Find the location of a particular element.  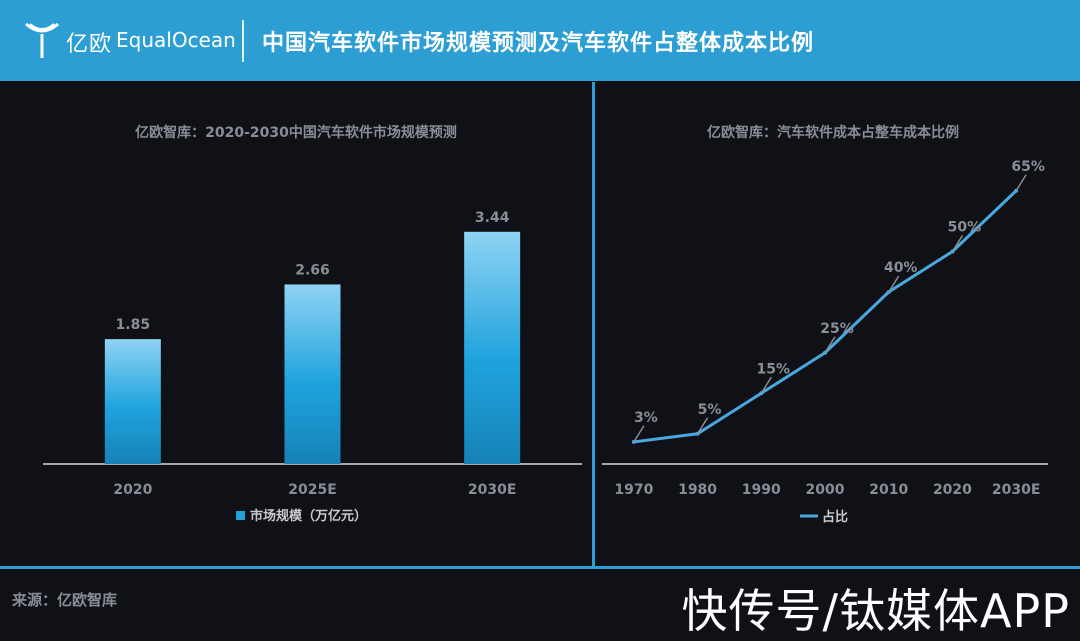

bar-category-label: 2020 is located at coordinates (132, 490).